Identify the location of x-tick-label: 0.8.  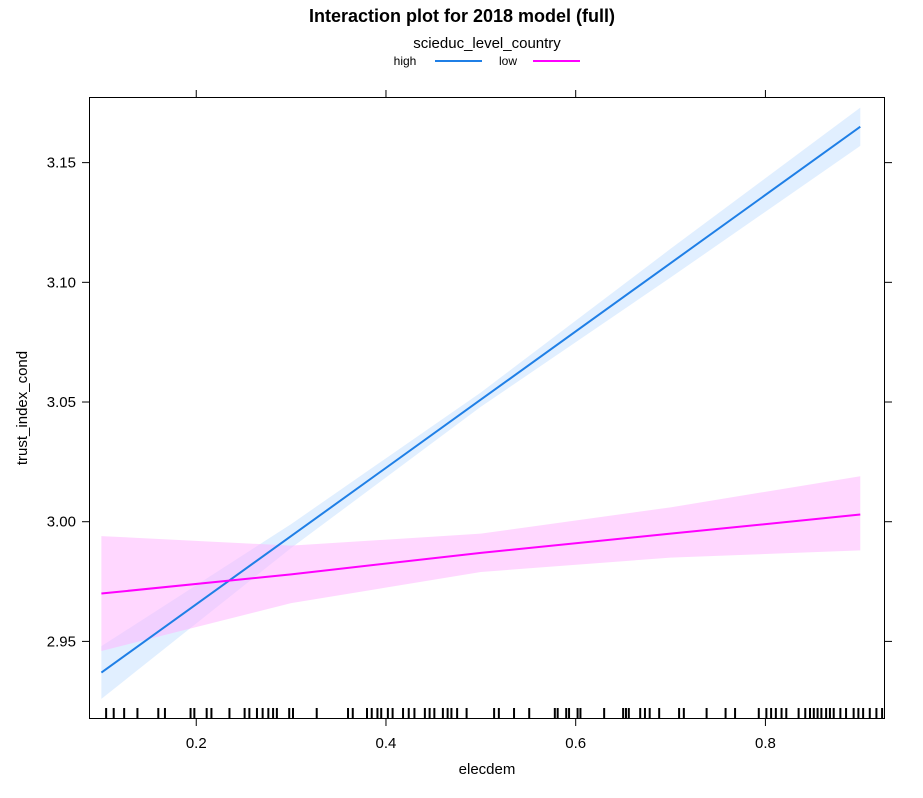
(765, 743).